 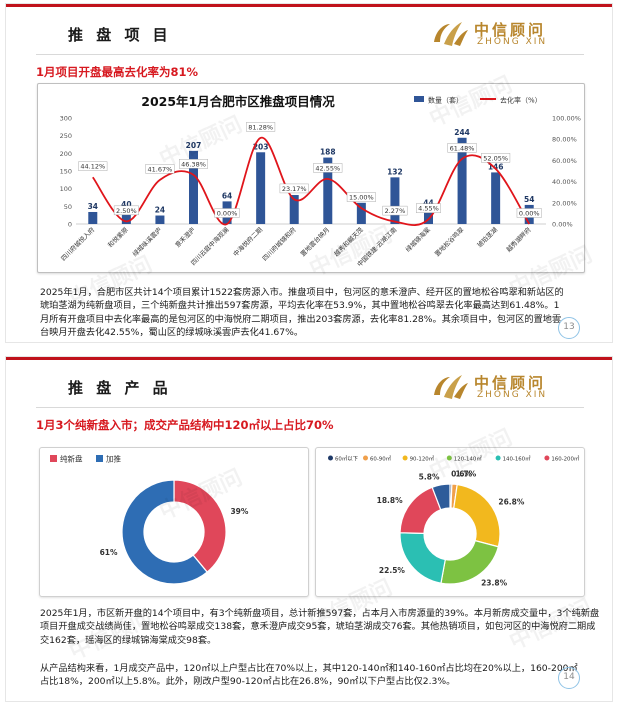 I want to click on y-left-tick-label: 150, so click(x=66, y=172).